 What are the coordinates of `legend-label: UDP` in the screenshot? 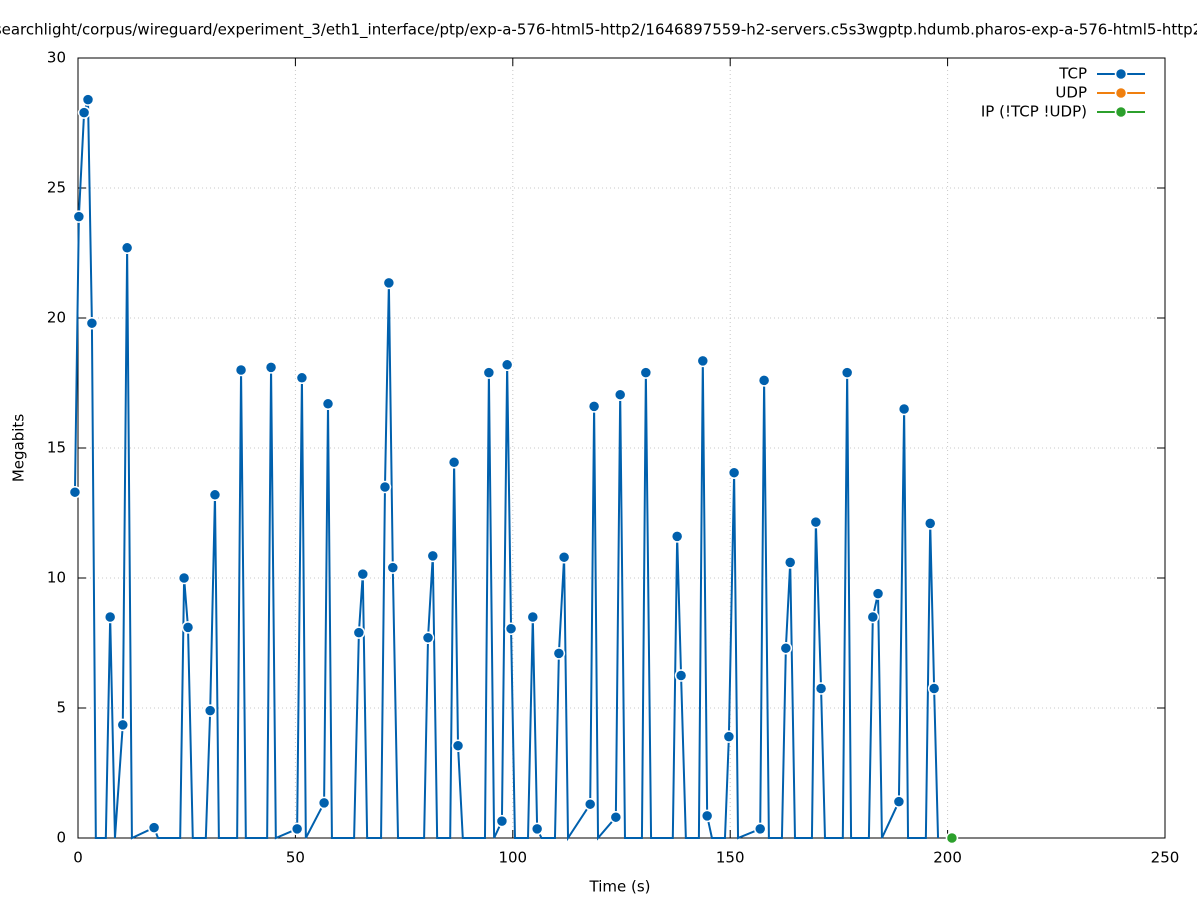 It's located at (1071, 93).